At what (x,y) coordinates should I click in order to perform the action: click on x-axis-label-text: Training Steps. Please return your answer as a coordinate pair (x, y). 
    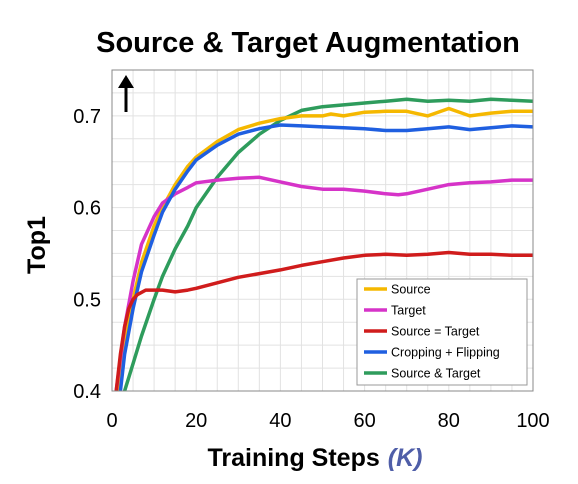
    Looking at the image, I should click on (294, 458).